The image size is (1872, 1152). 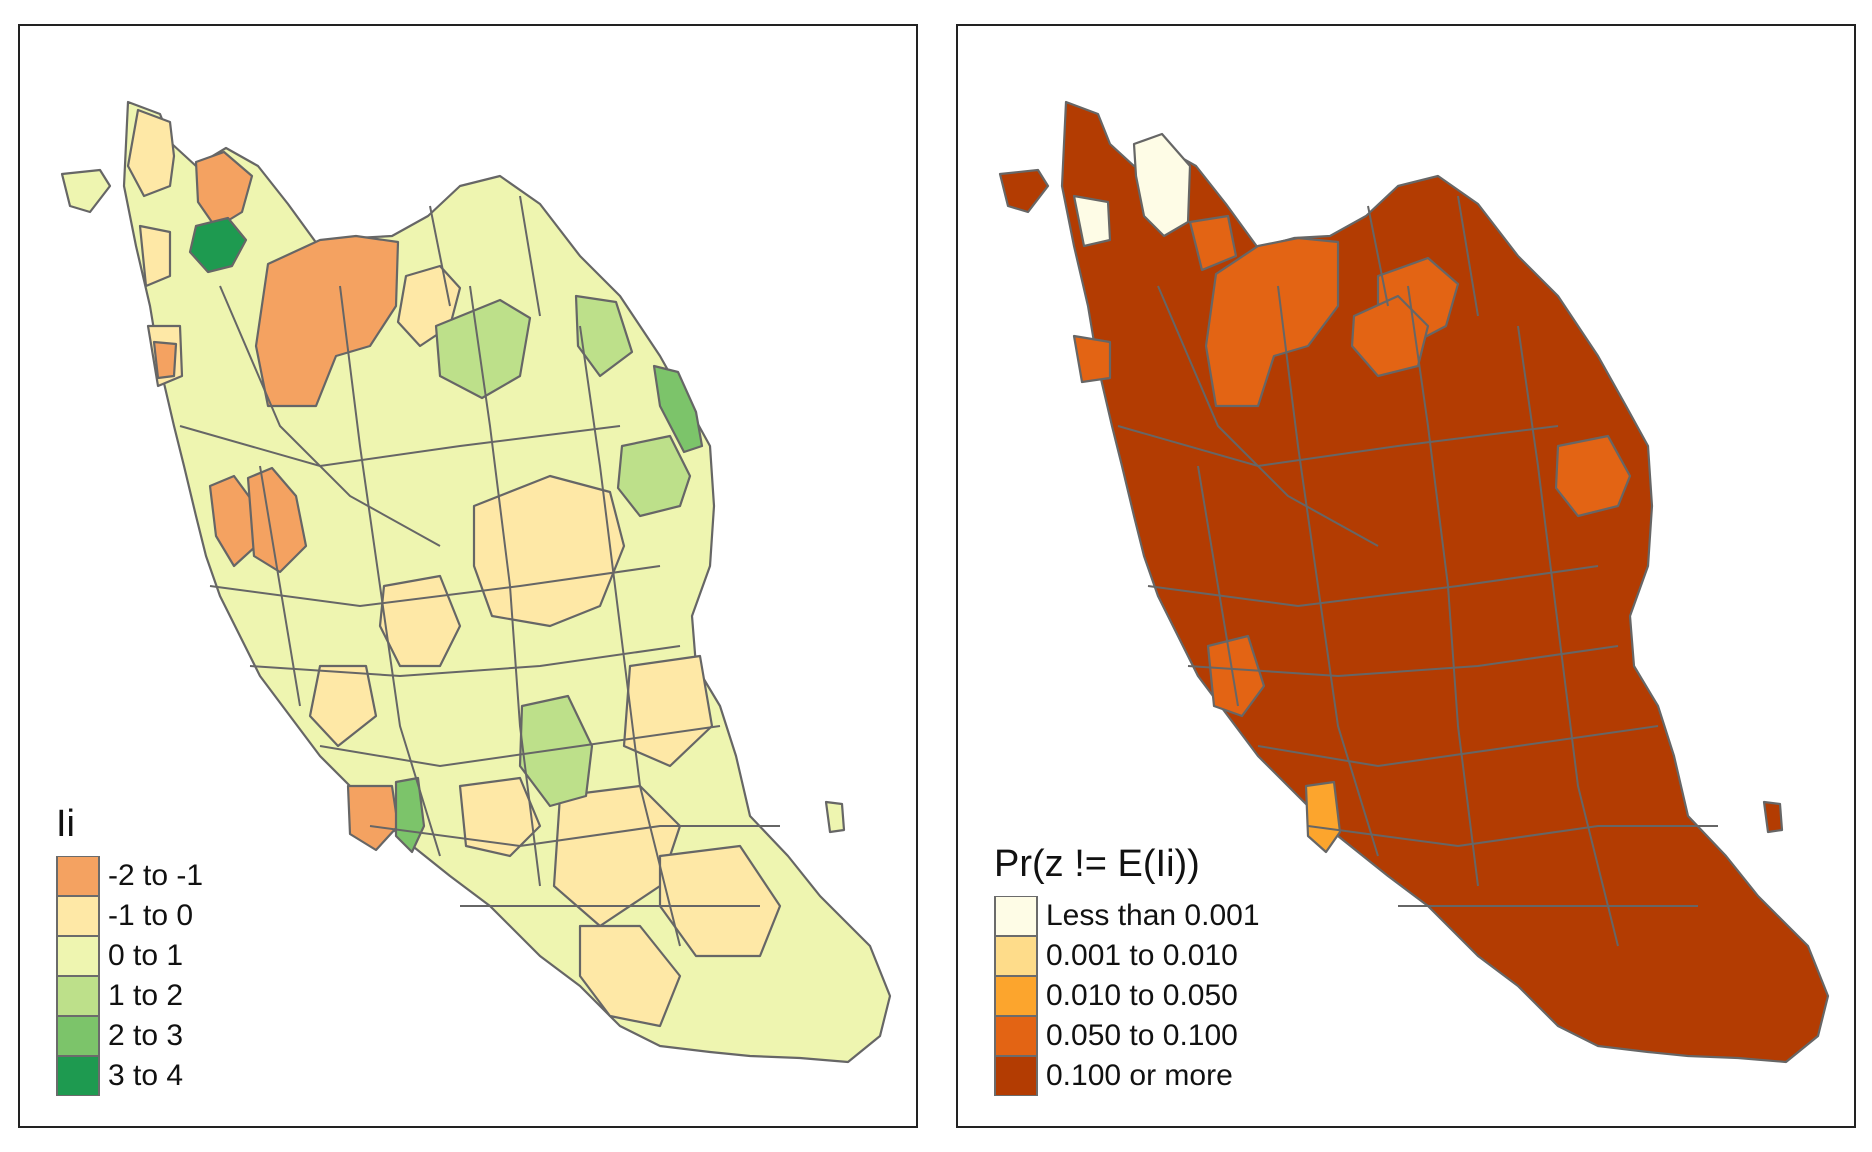 I want to click on legend-item: 0.010 to 0.050, so click(x=1127, y=996).